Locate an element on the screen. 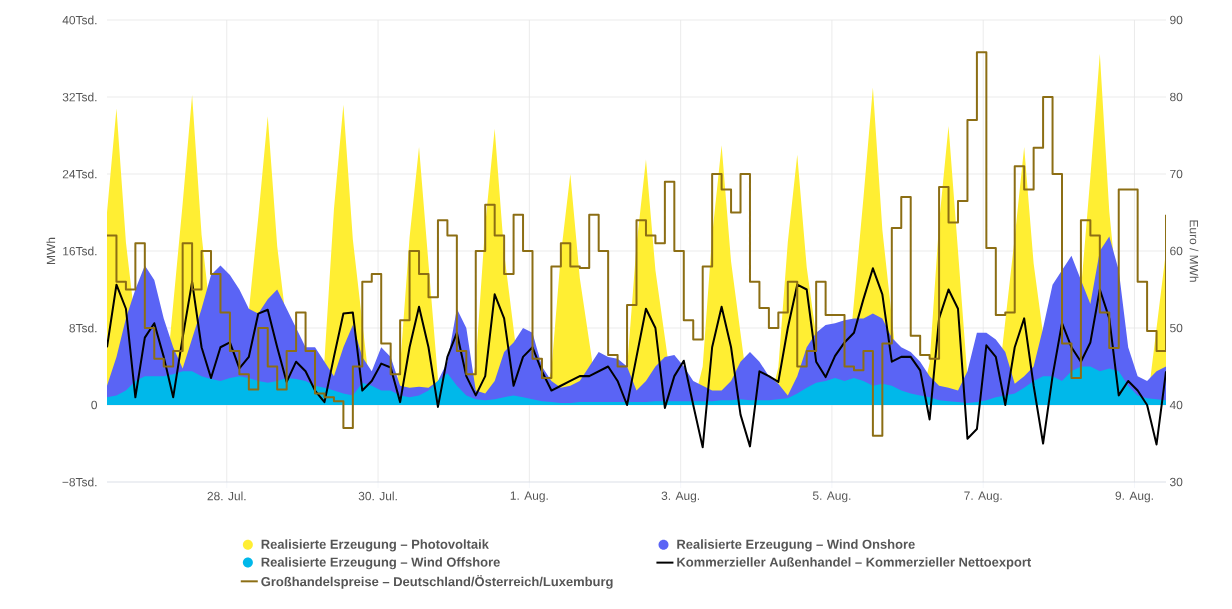 This screenshot has width=1232, height=609. x-tick-label: 9. Aug. is located at coordinates (1134, 497).